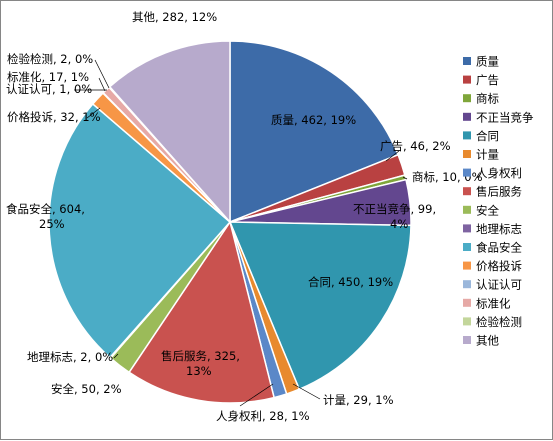  Describe the element at coordinates (499, 229) in the screenshot. I see `legend-label: 地理标志` at that location.